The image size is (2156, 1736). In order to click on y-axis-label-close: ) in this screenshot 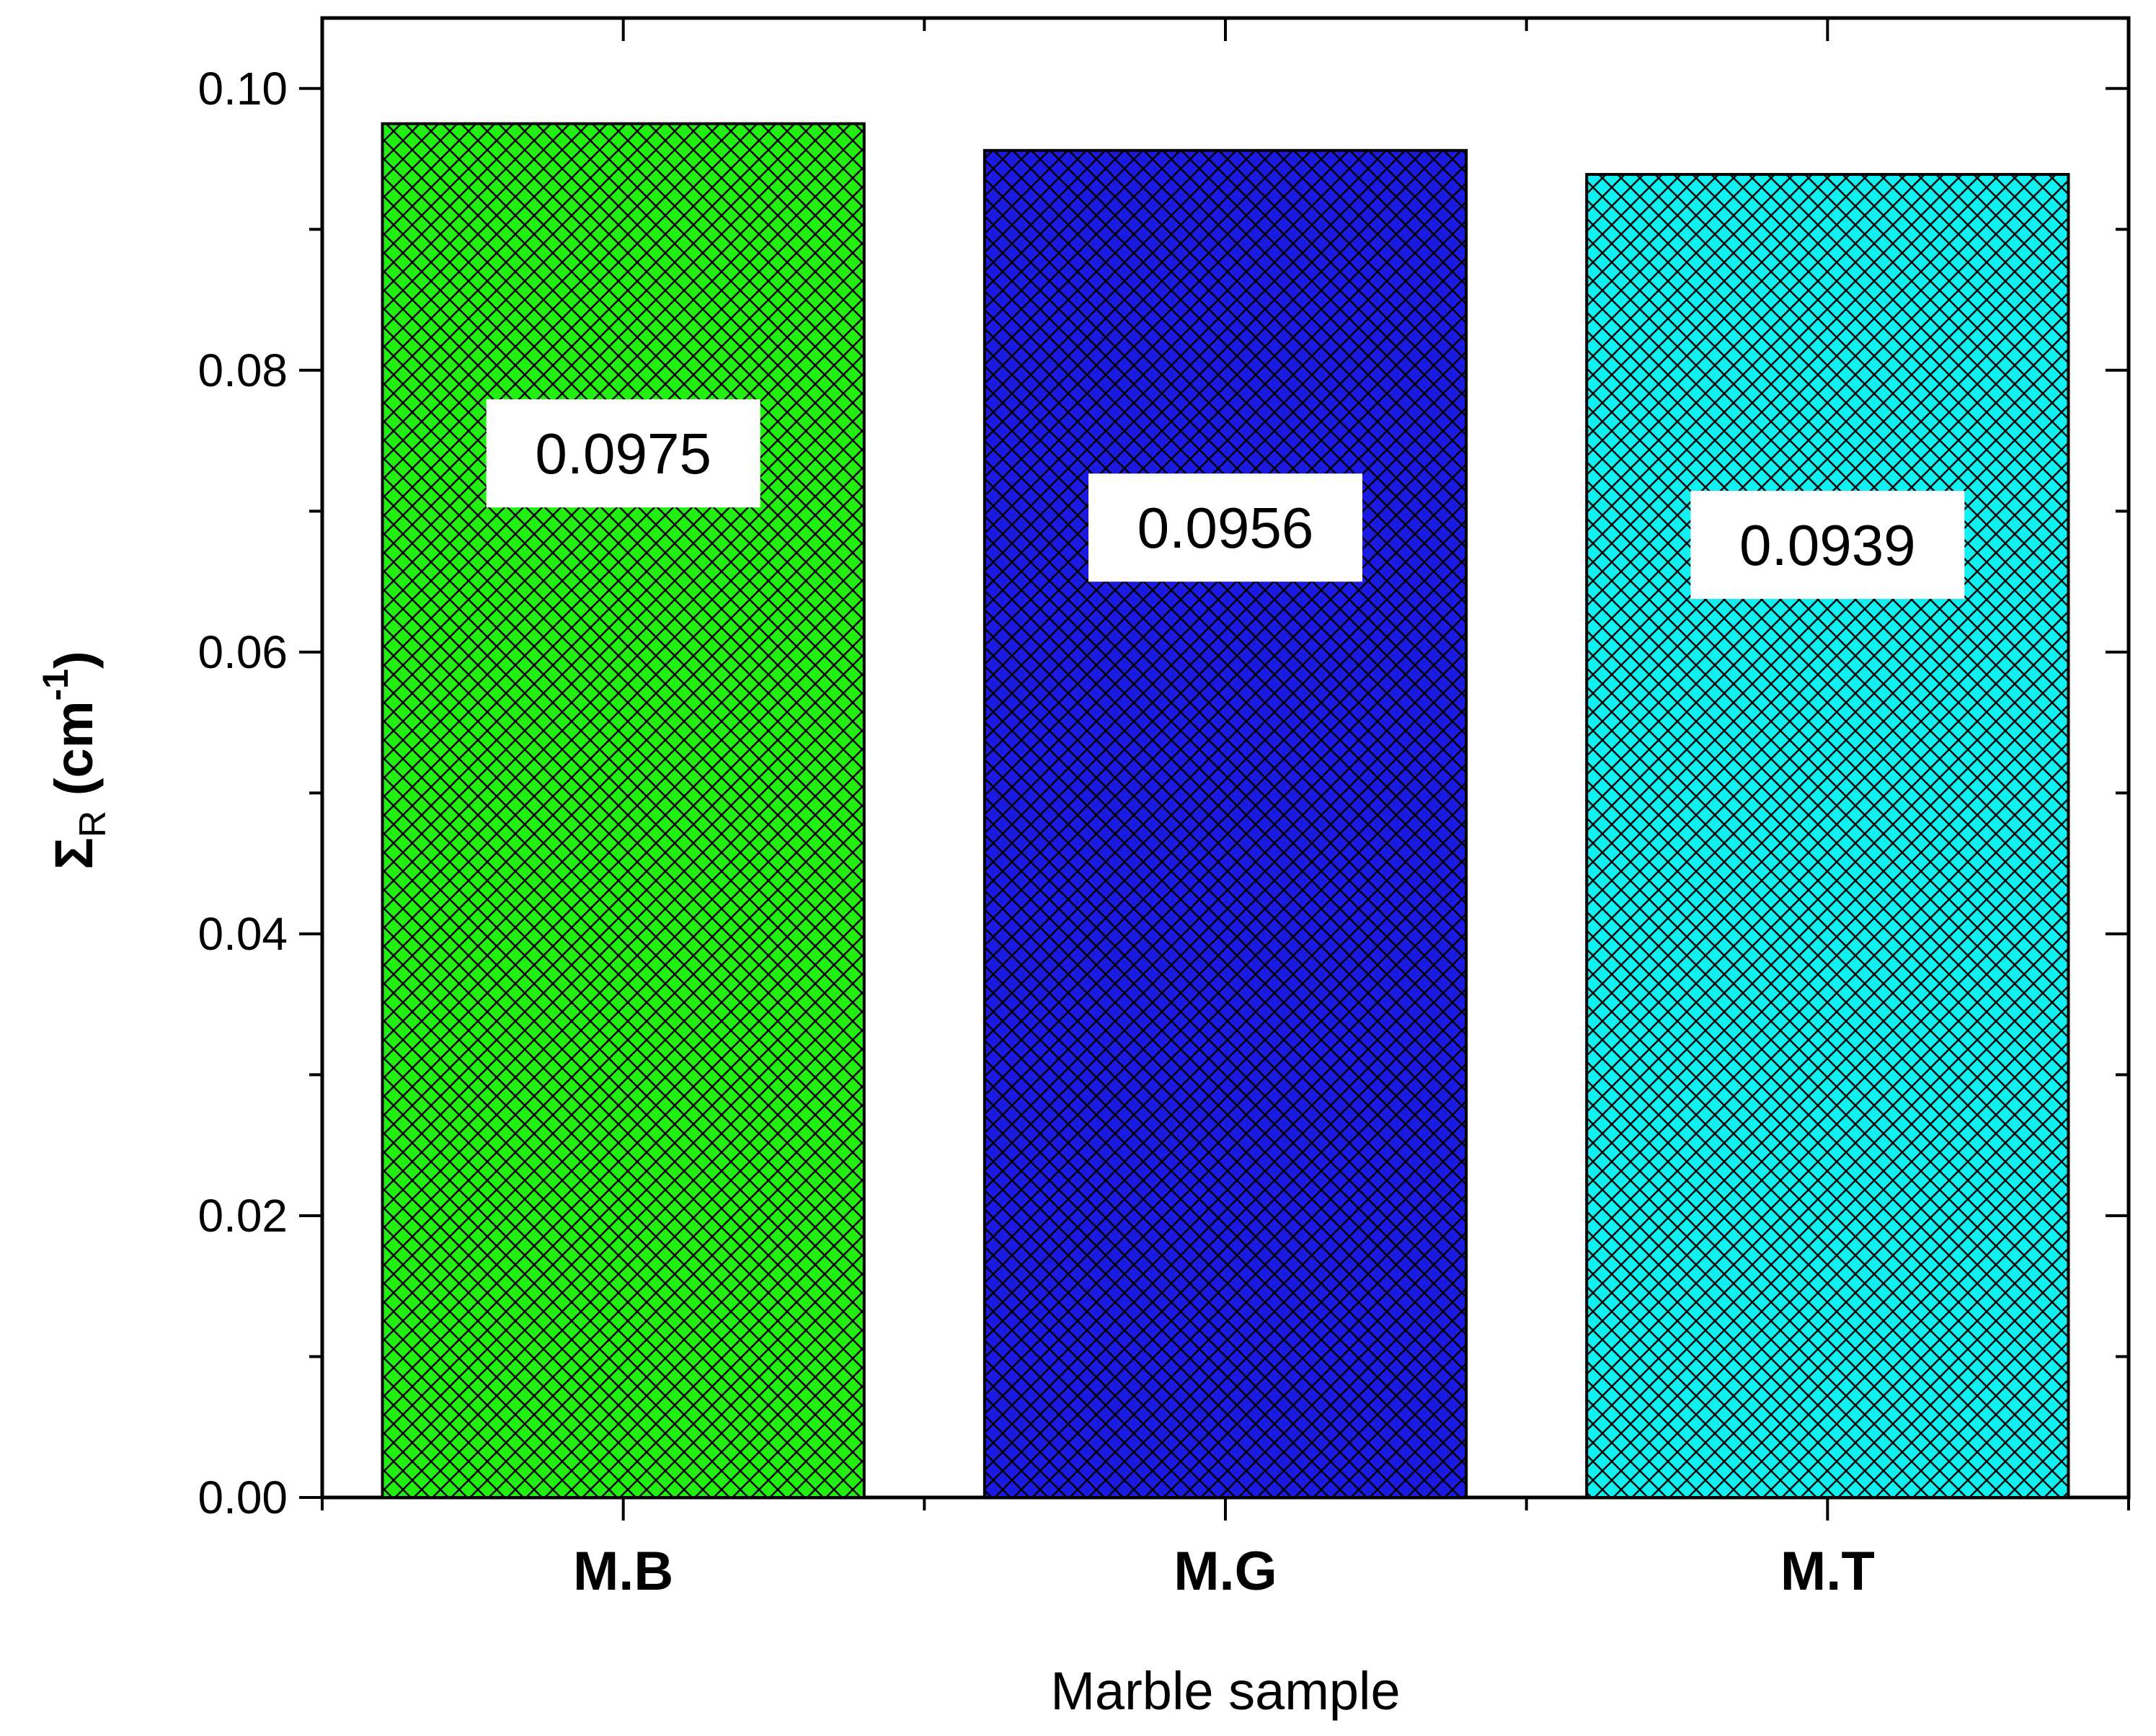, I will do `click(74, 660)`.